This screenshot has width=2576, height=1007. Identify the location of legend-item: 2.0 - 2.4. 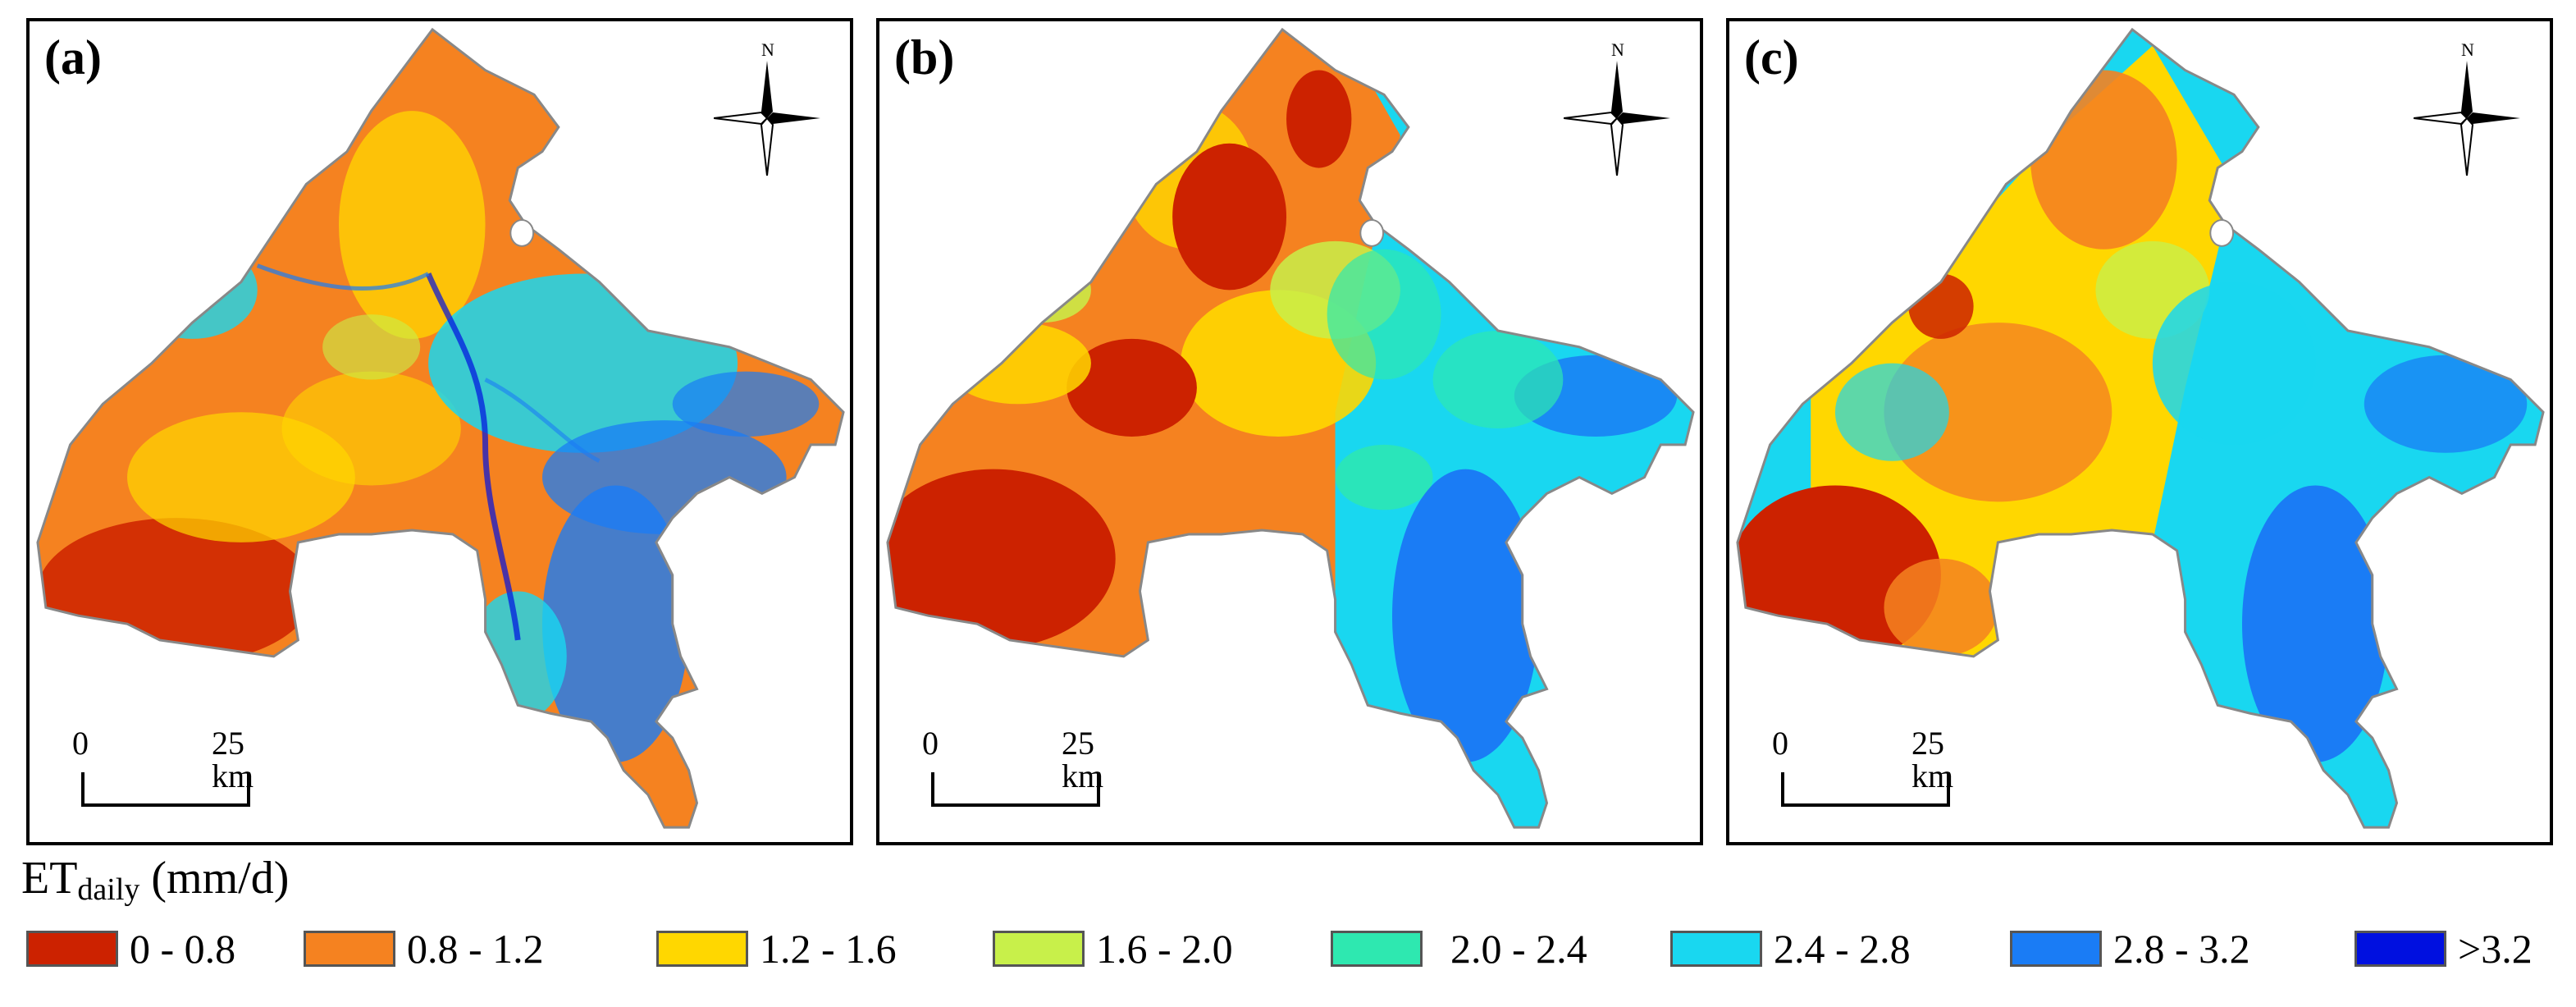
(1459, 949).